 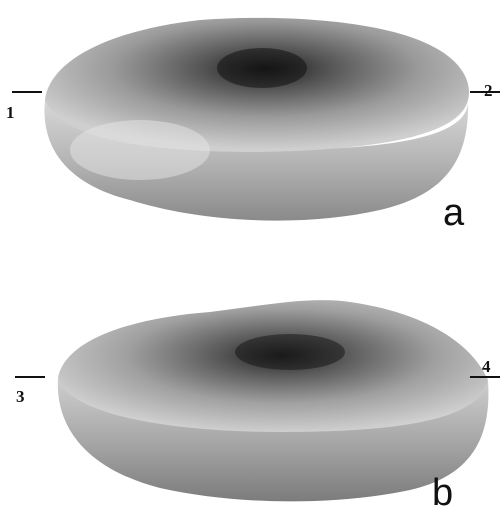 What do you see at coordinates (488, 90) in the screenshot?
I see `right-marker: 2` at bounding box center [488, 90].